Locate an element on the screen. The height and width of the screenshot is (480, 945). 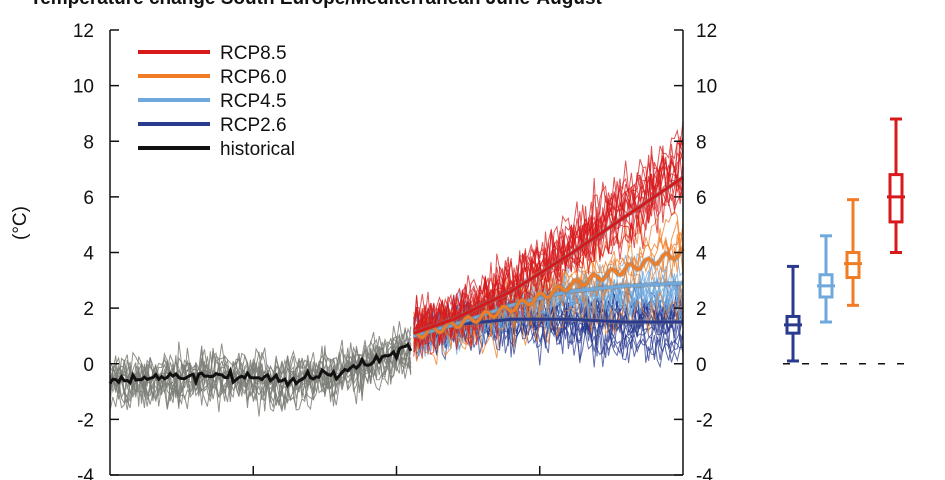
legend-label-rcp45: RCP4.5 is located at coordinates (253, 101).